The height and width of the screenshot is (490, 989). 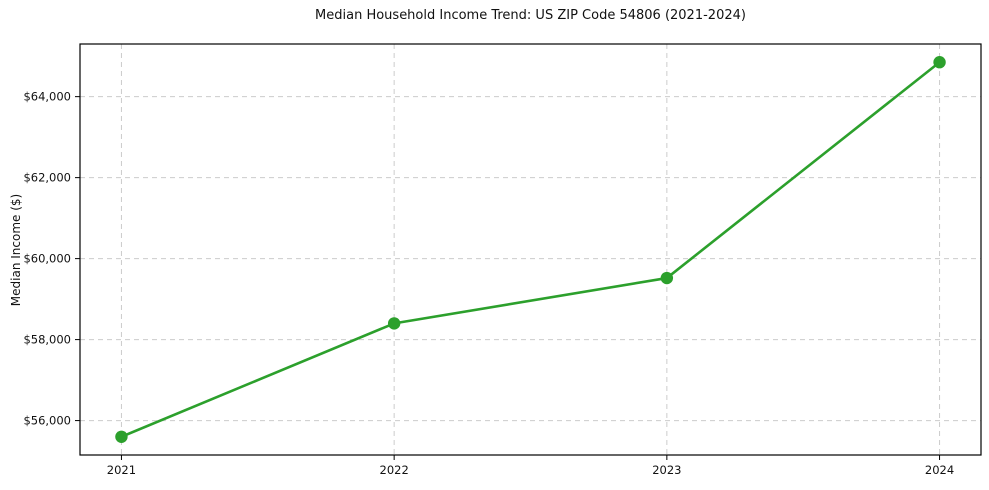 What do you see at coordinates (121, 436) in the screenshot?
I see `data-point-2021` at bounding box center [121, 436].